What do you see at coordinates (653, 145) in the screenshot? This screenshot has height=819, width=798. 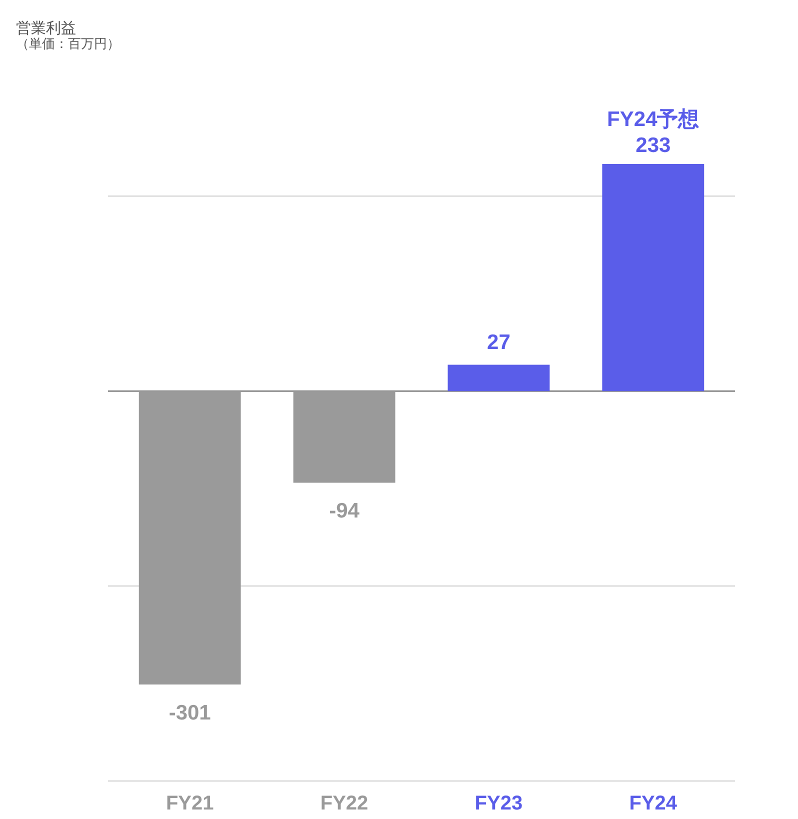 I see `data-label: 233` at bounding box center [653, 145].